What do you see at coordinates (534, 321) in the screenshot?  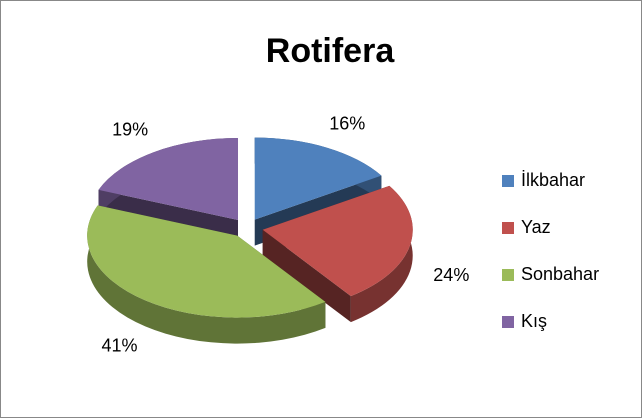 I see `legend-label: Kış` at bounding box center [534, 321].